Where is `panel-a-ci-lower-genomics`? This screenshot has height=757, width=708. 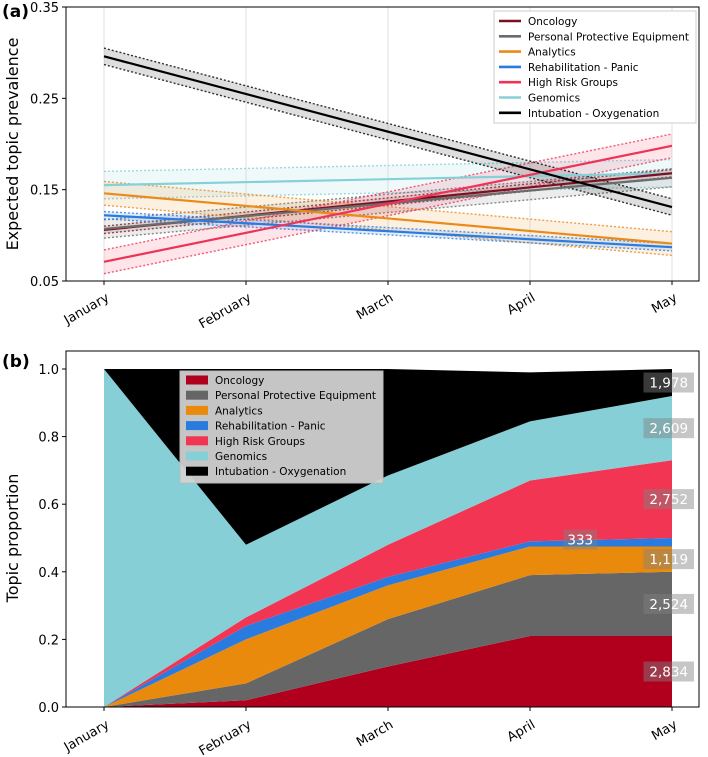
panel-a-ci-lower-genomics is located at coordinates (388, 193).